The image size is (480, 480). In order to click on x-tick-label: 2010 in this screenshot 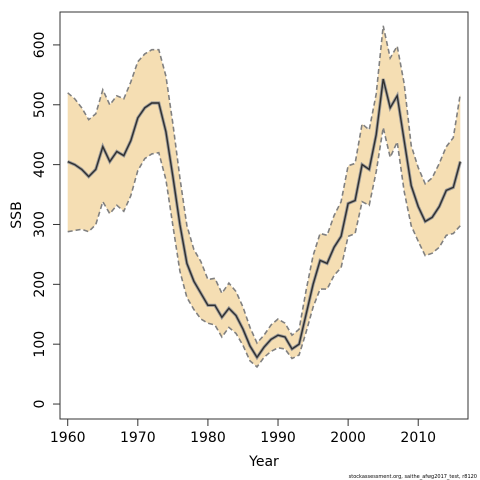, I will do `click(418, 438)`.